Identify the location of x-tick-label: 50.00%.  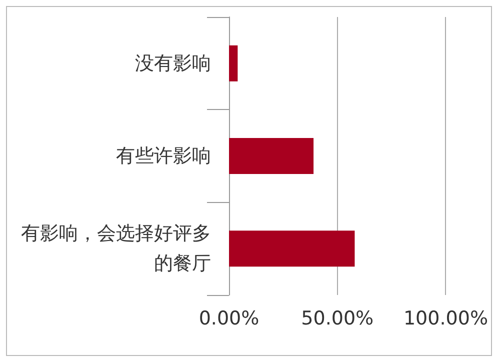
(337, 319).